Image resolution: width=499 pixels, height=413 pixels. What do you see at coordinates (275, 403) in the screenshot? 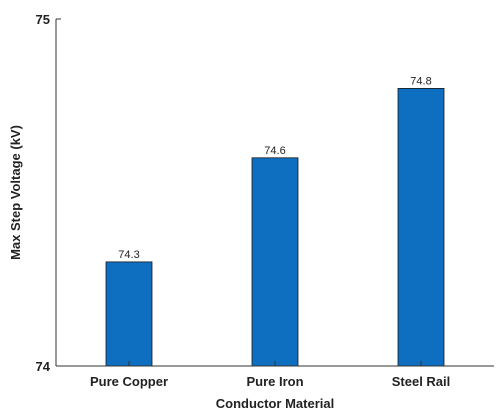
I see `x-axis-title: Conductor Material` at bounding box center [275, 403].